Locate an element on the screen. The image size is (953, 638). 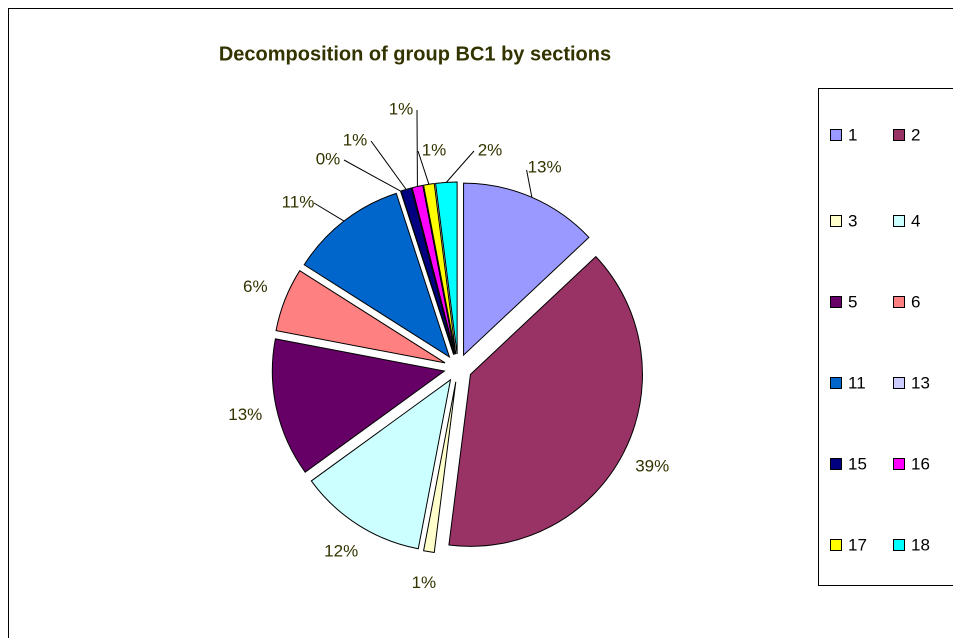
legend-label: 13 is located at coordinates (920, 382).